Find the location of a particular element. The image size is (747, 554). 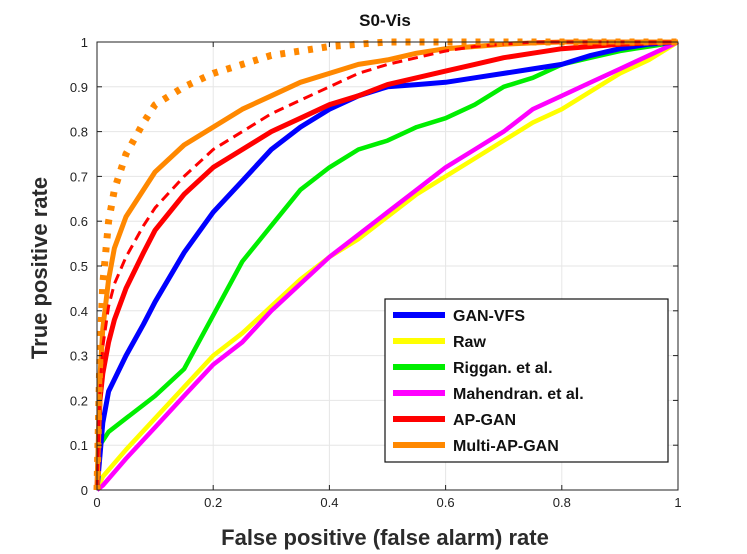

x-tick-label: 0 is located at coordinates (96, 502).